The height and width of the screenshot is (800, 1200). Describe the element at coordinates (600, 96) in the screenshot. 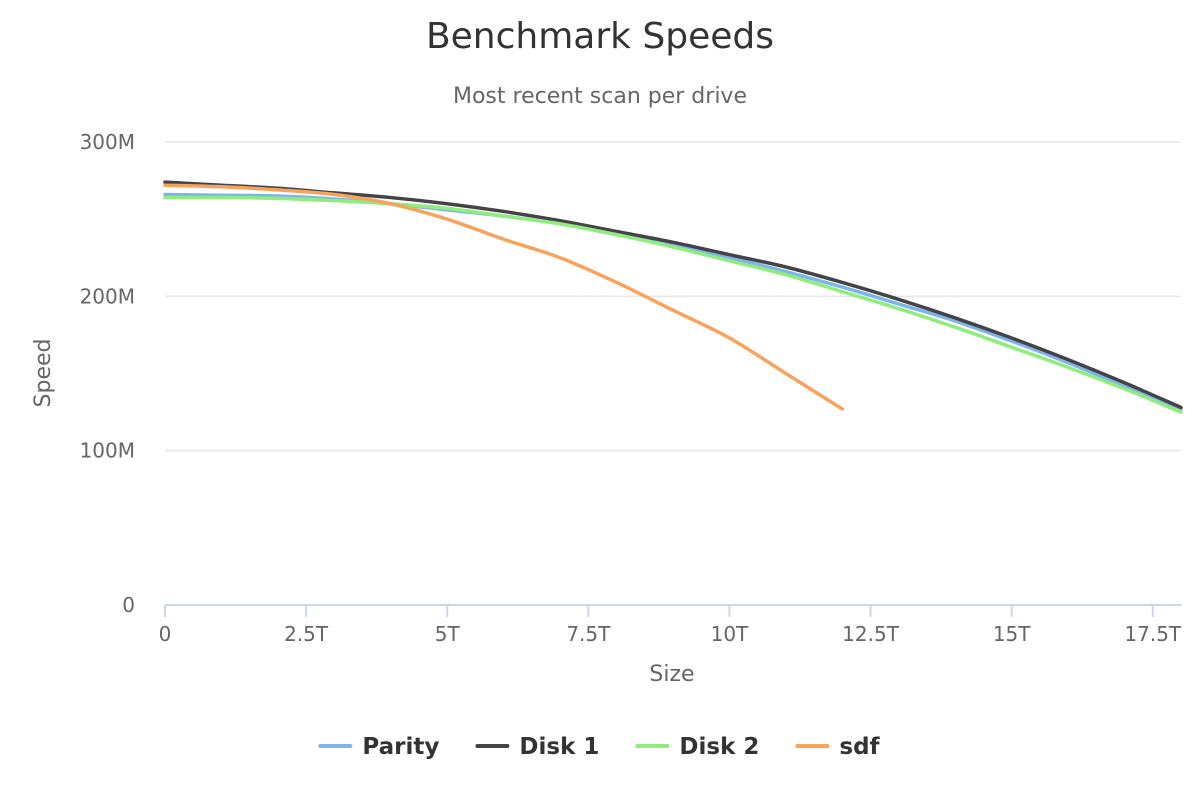

I see `chart-subtitle: Most recent scan per drive` at that location.